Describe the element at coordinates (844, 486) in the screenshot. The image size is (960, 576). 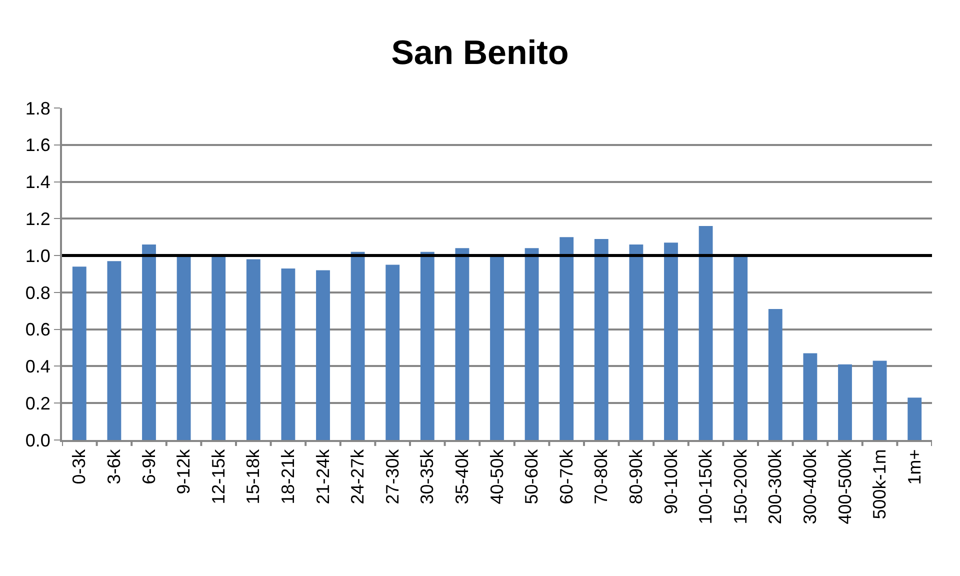
I see `x-tick-label: 400-500k` at that location.